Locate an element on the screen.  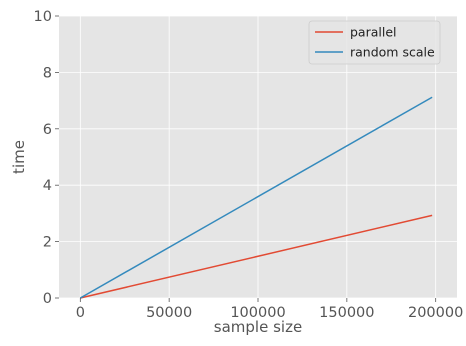
x-tick-label: 100000 is located at coordinates (257, 313).